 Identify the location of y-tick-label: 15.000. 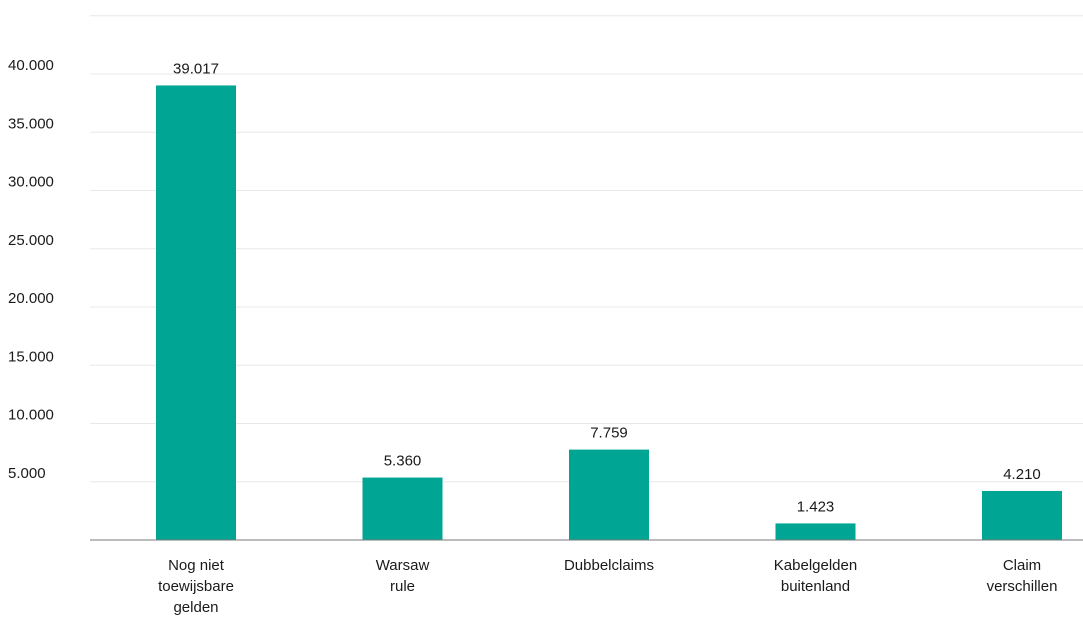
(31, 356).